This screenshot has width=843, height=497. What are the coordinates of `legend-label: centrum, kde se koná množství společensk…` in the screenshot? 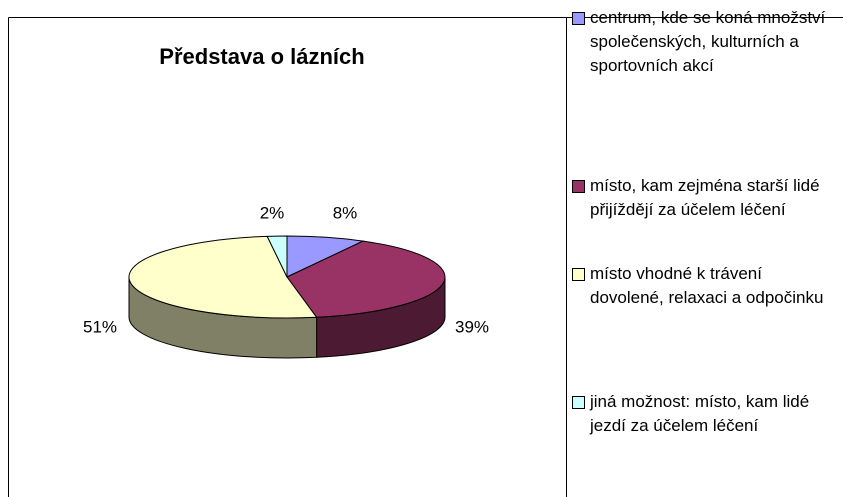 It's located at (708, 41).